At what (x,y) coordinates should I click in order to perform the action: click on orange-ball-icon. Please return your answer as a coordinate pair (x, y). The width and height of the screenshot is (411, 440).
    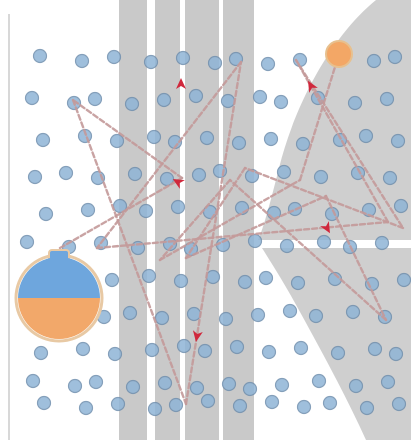
    Looking at the image, I should click on (339, 54).